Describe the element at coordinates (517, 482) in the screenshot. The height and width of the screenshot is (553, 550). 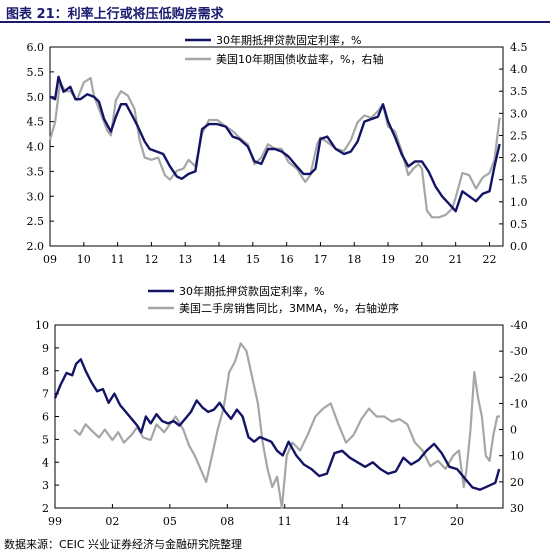
I see `chart2-right-tick-label: 20` at that location.